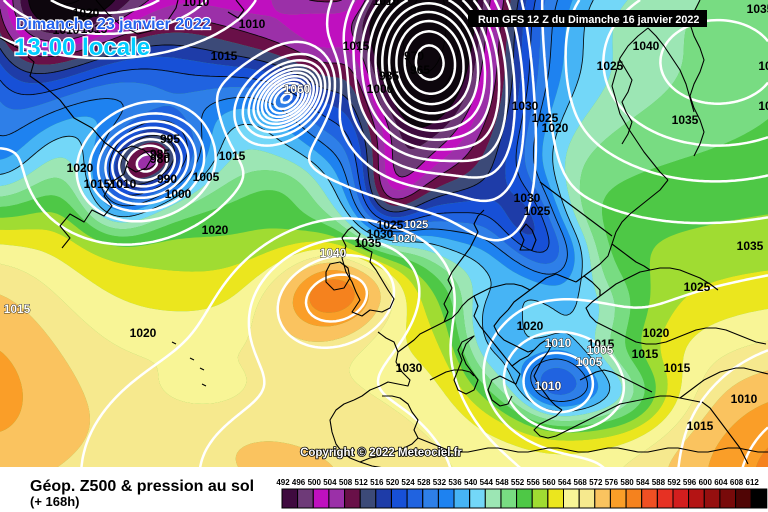  Describe the element at coordinates (737, 482) in the screenshot. I see `svg-text: 608` at that location.